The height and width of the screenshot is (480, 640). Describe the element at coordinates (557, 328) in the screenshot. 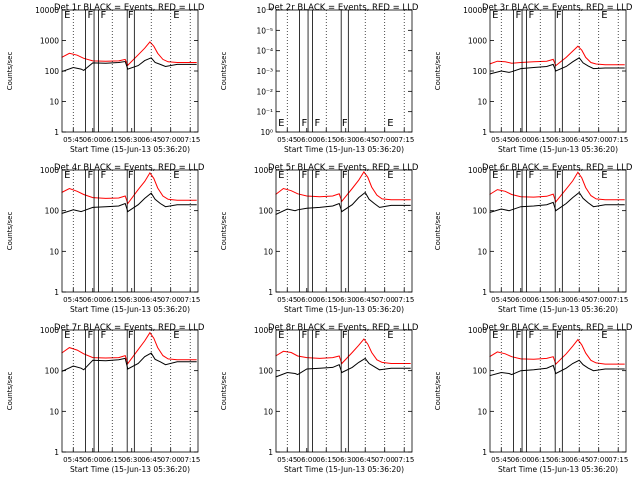

I see `panel-title: Det 9r BLACK = Events, RED = LLD` at that location.